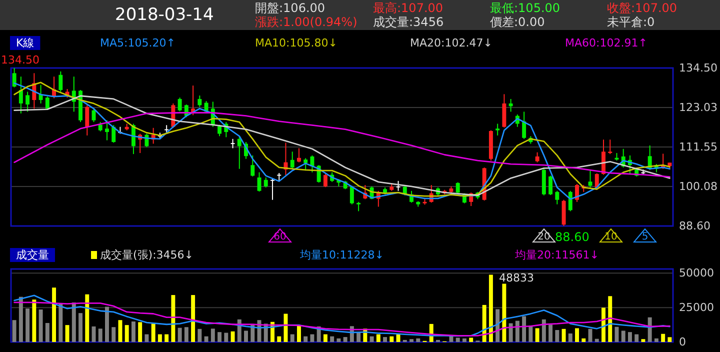  Describe the element at coordinates (572, 237) in the screenshot. I see `text: 88.60` at that location.